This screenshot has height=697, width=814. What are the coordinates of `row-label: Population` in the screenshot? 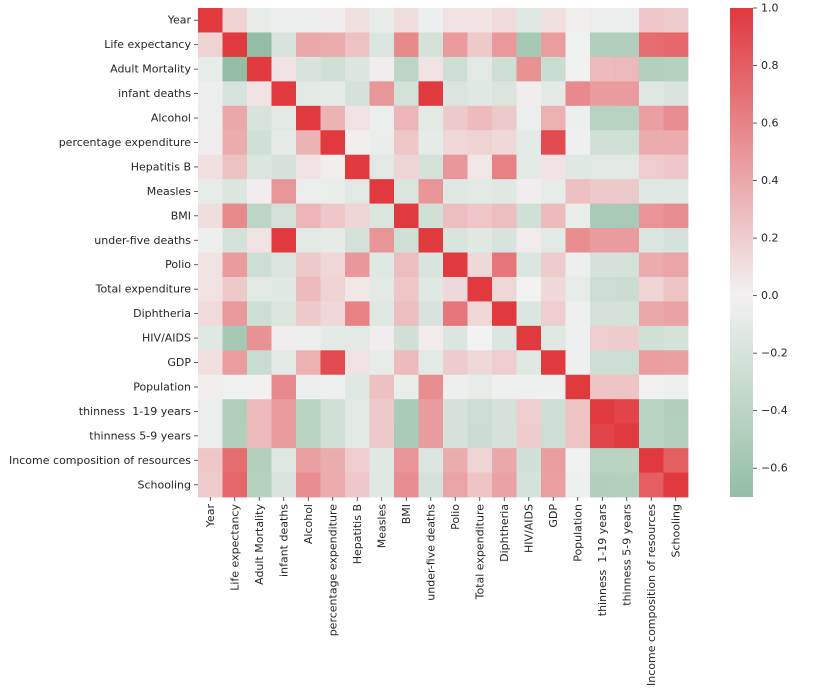 It's located at (162, 386).